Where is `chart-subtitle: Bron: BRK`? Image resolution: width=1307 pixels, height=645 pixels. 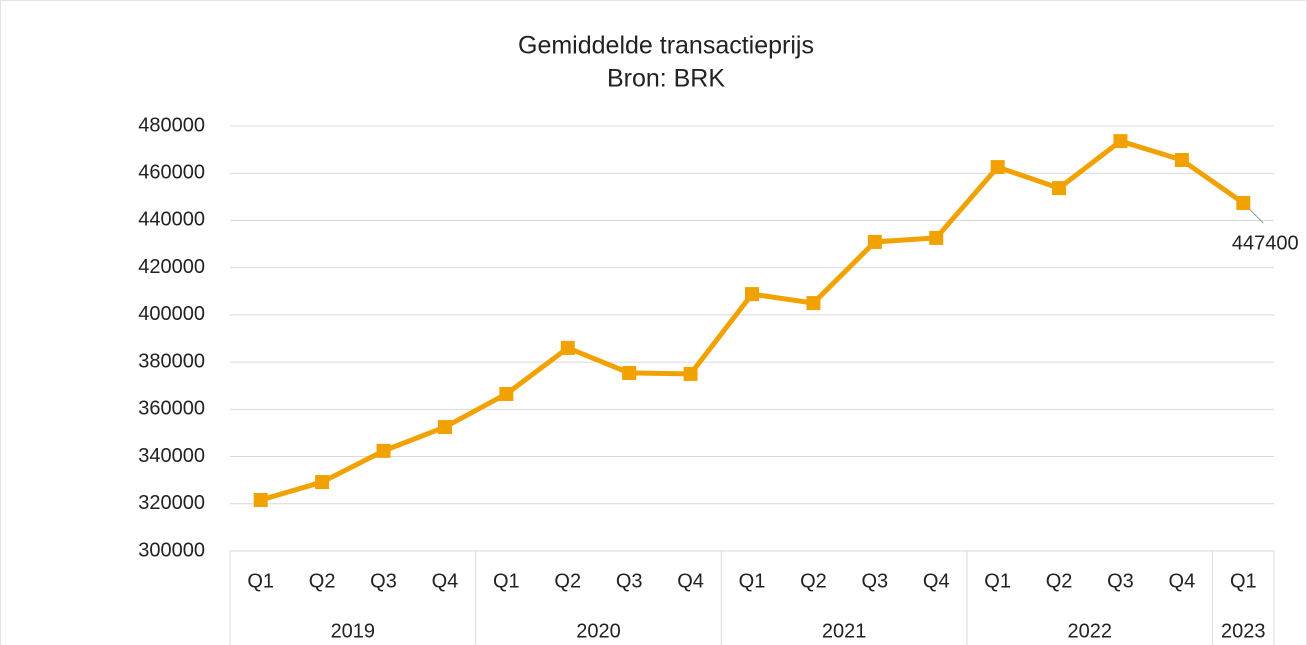 chart-subtitle: Bron: BRK is located at coordinates (666, 79).